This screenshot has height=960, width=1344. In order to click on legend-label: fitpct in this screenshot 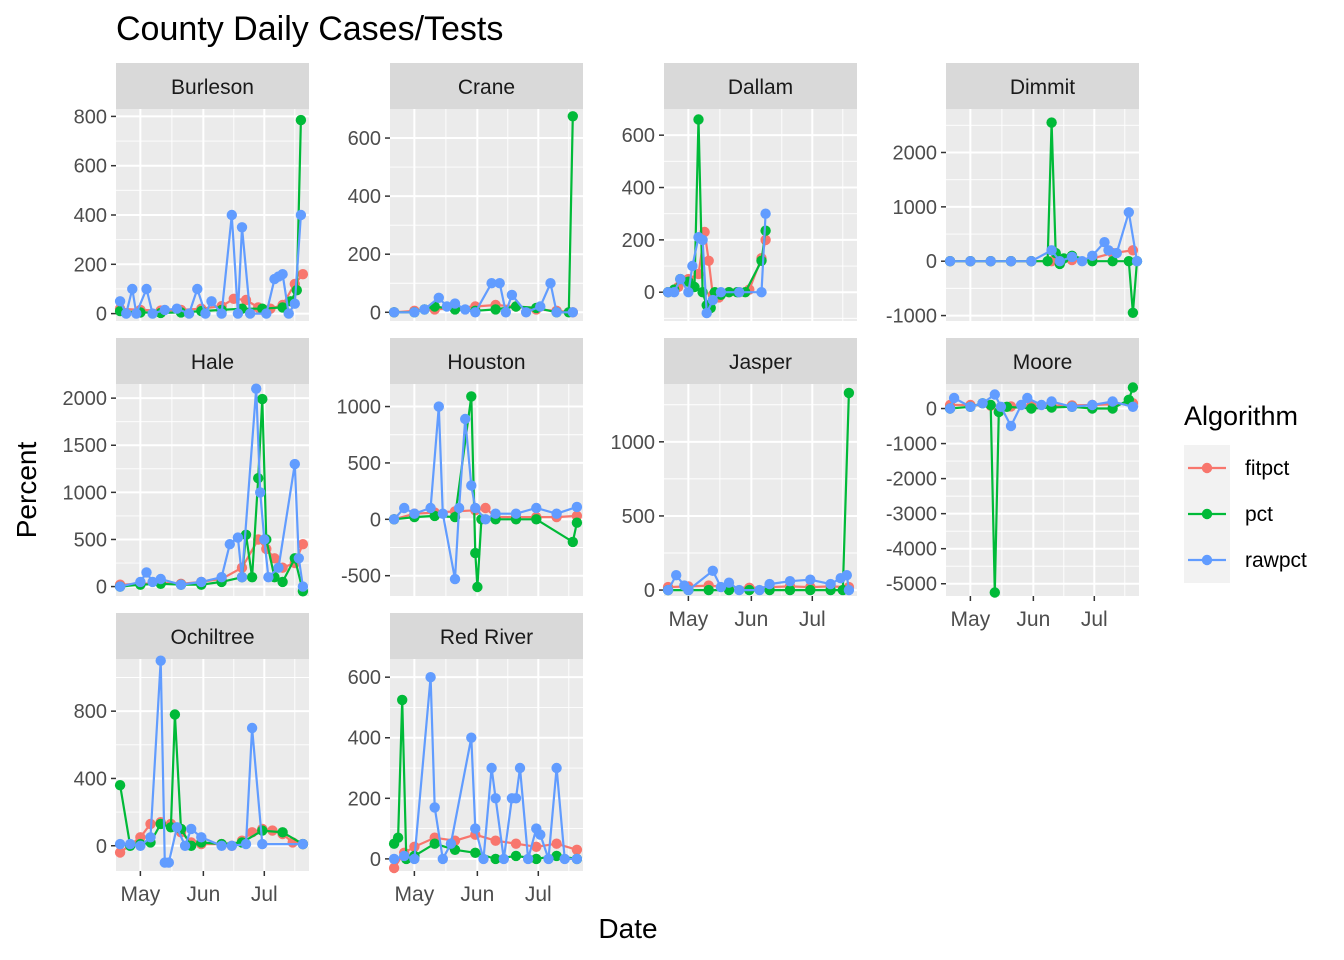, I will do `click(1267, 468)`.